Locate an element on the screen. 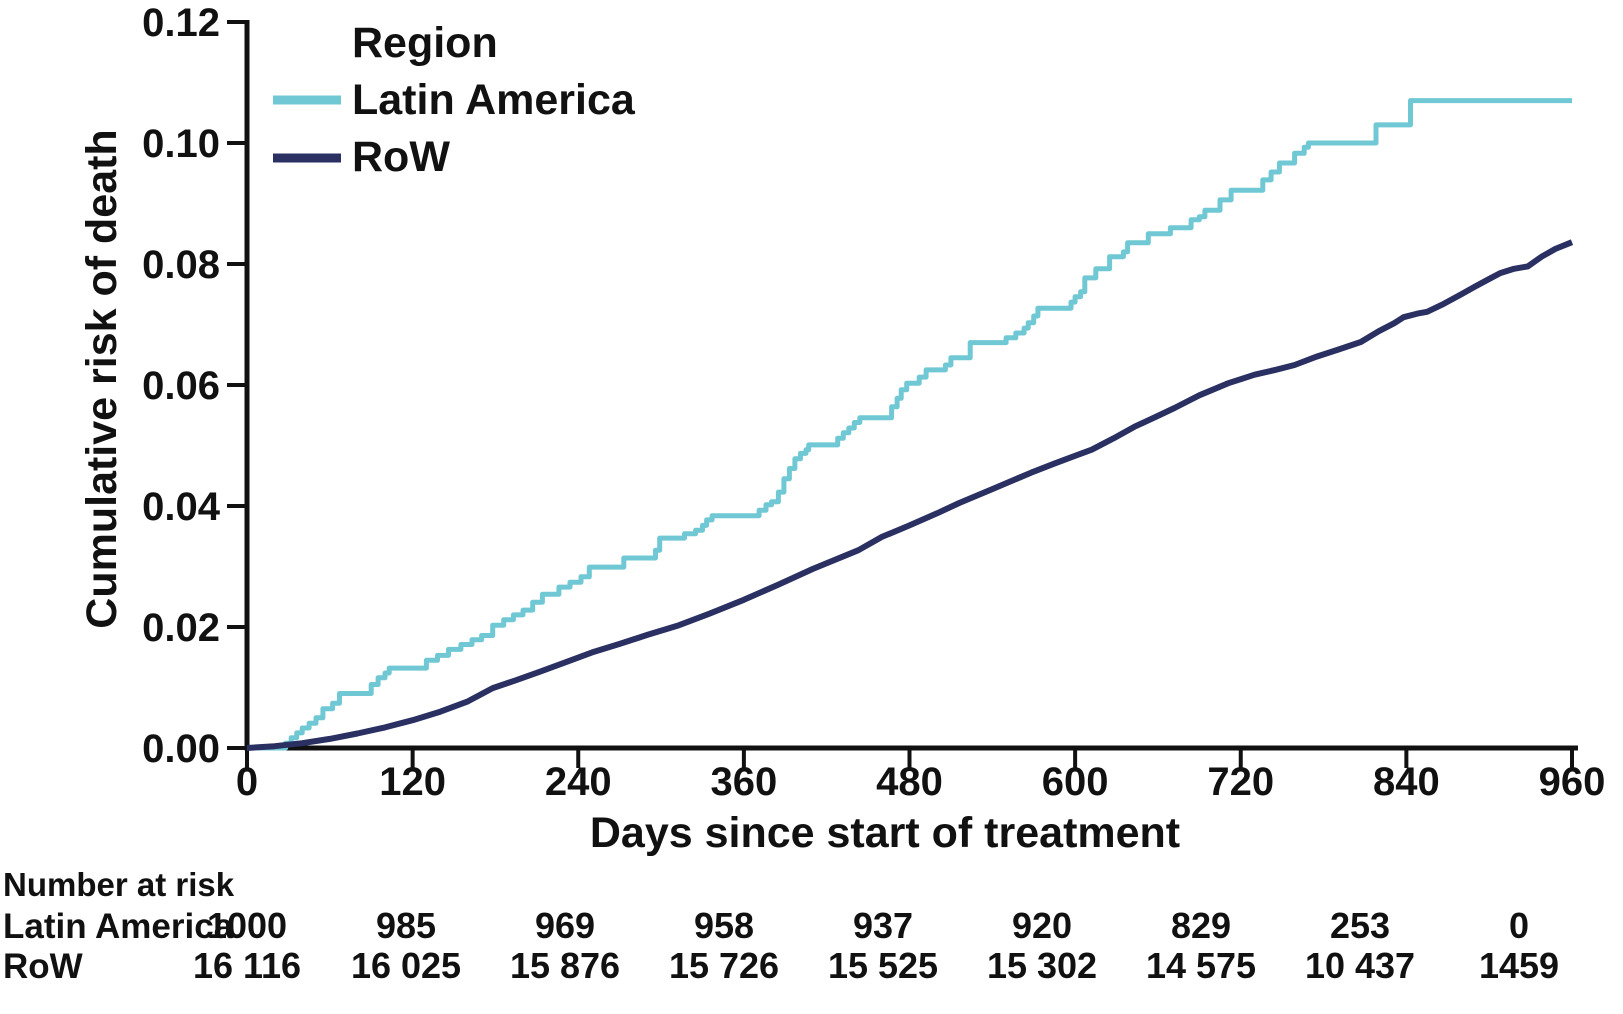  x-tick-label: 240 is located at coordinates (578, 782).